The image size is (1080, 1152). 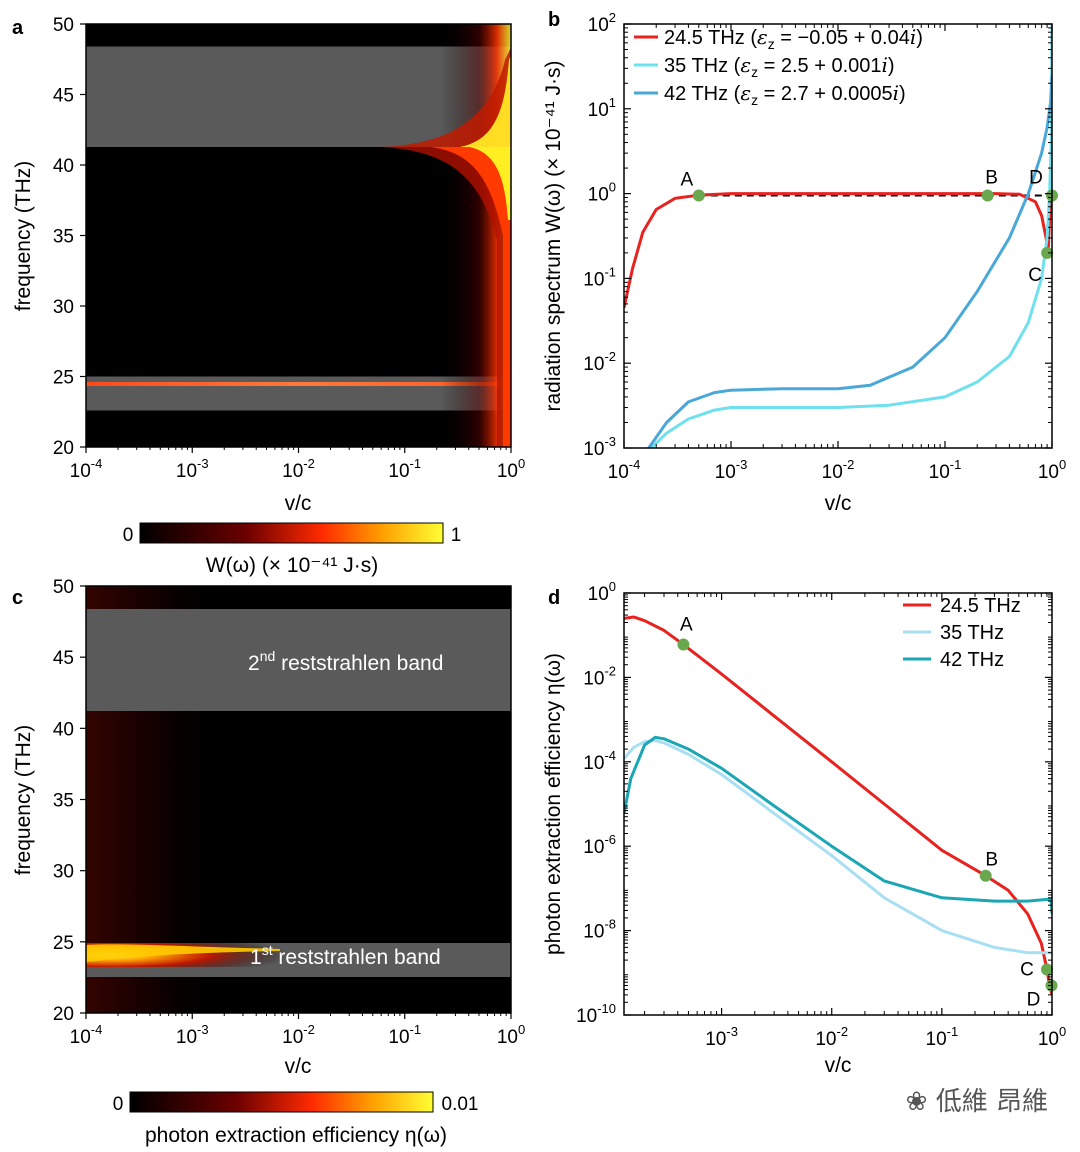 What do you see at coordinates (63, 801) in the screenshot?
I see `panel-c-ytick-label: 35` at bounding box center [63, 801].